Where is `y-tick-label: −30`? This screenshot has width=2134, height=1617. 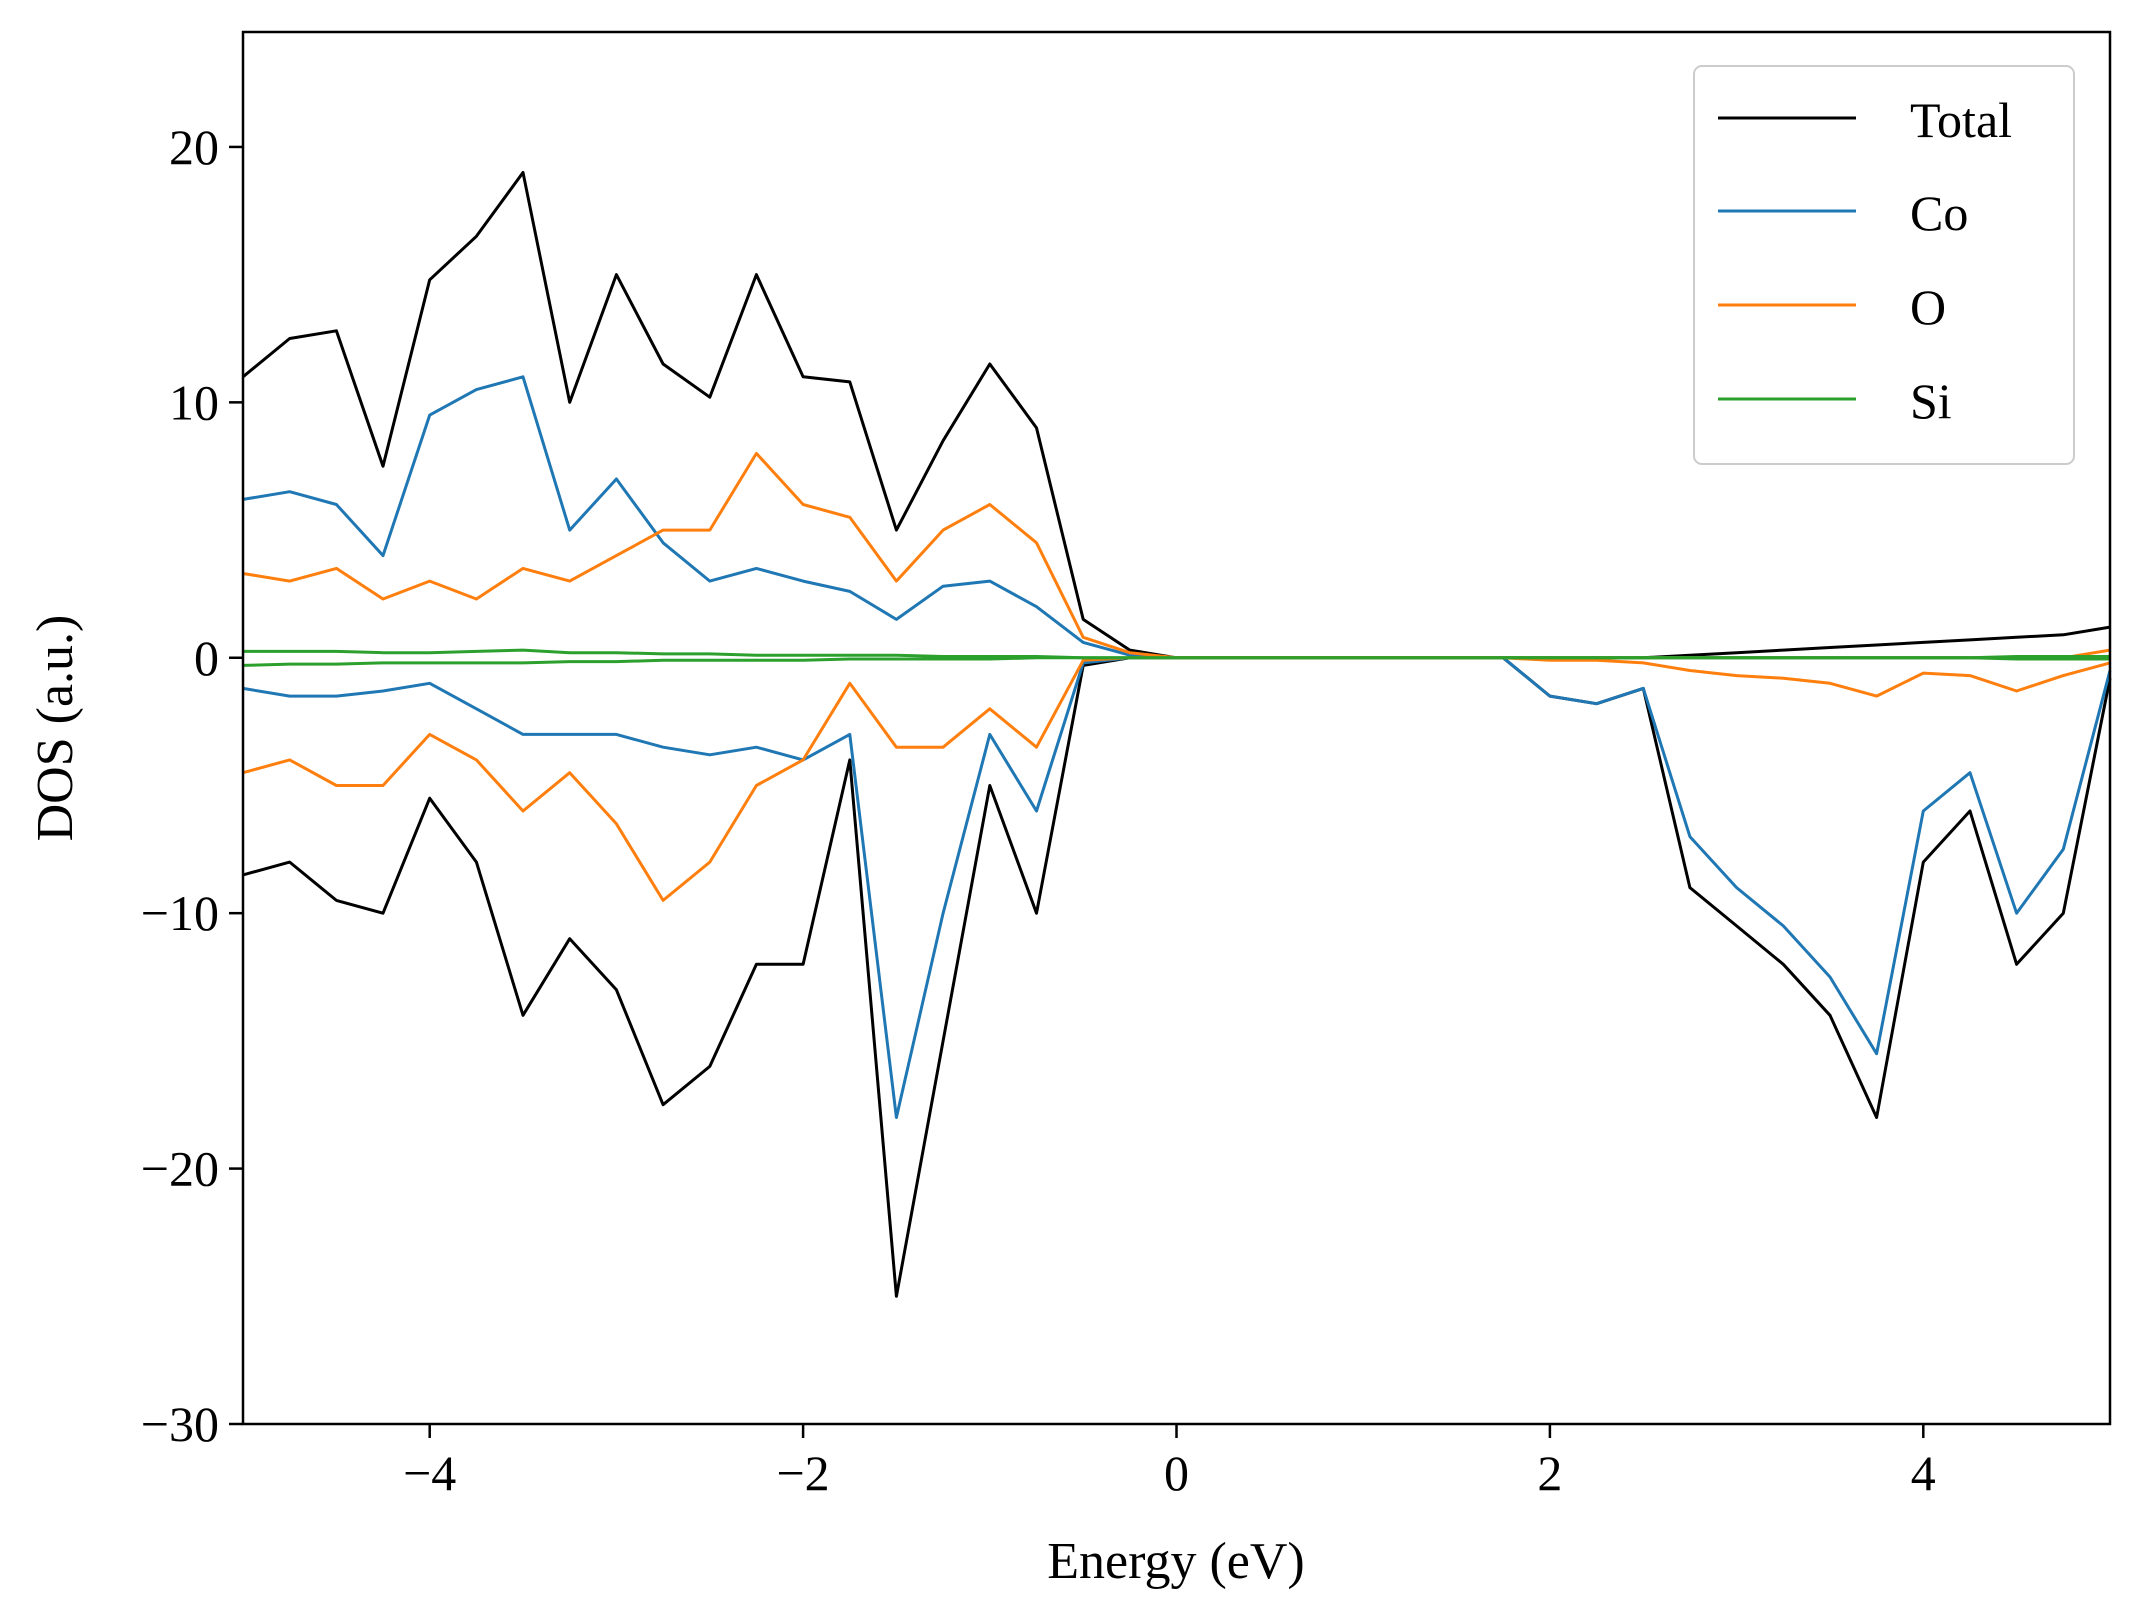 y-tick-label: −30 is located at coordinates (180, 1424).